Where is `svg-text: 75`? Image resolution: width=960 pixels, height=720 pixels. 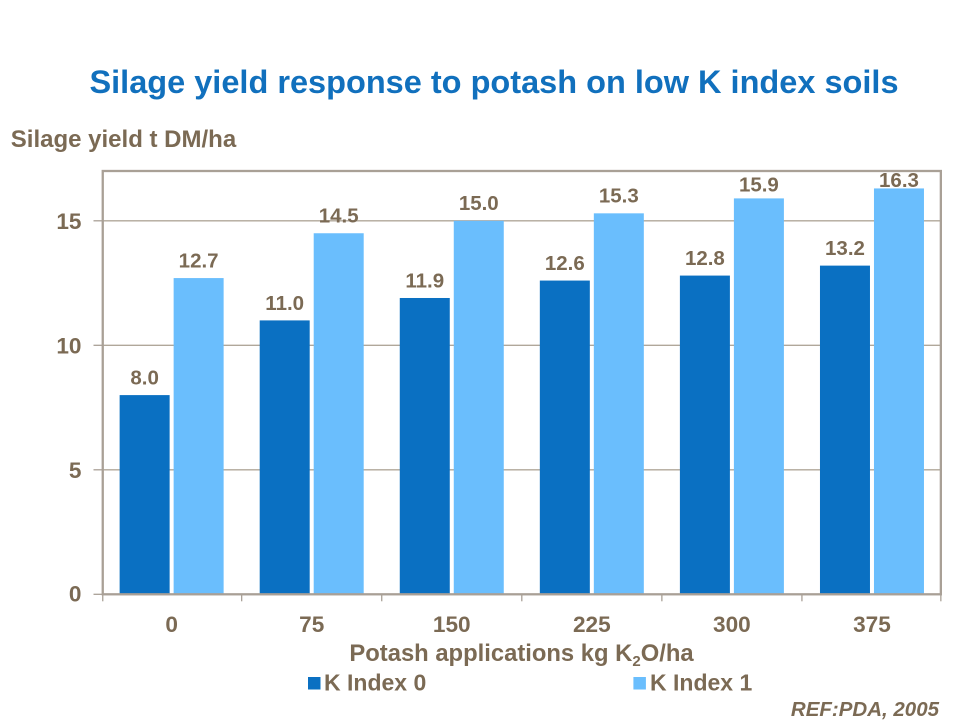 svg-text: 75 is located at coordinates (311, 624).